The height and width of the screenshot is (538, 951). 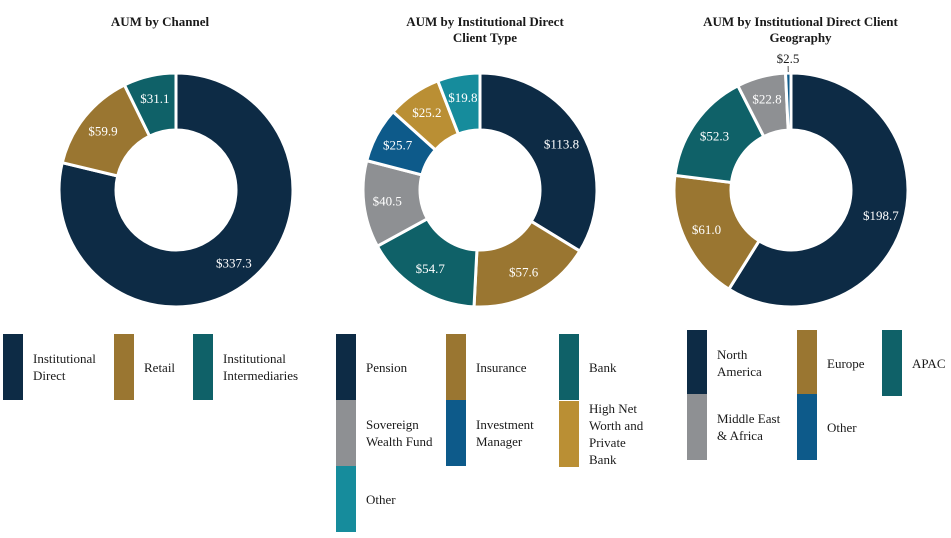 I want to click on donut-chart-geography: $198.7 $61.0 $52.3 $22.8 $2.5, so click(x=791, y=180).